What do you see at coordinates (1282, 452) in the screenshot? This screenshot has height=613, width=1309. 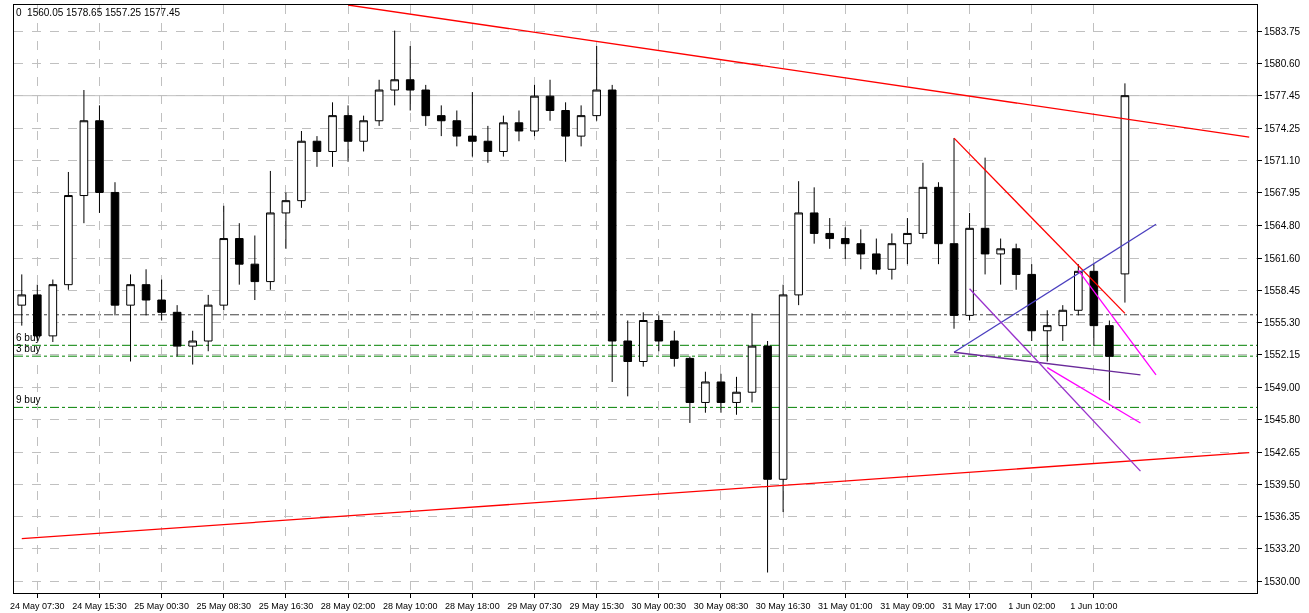 I see `y-tick-label: 1542.65` at bounding box center [1282, 452].